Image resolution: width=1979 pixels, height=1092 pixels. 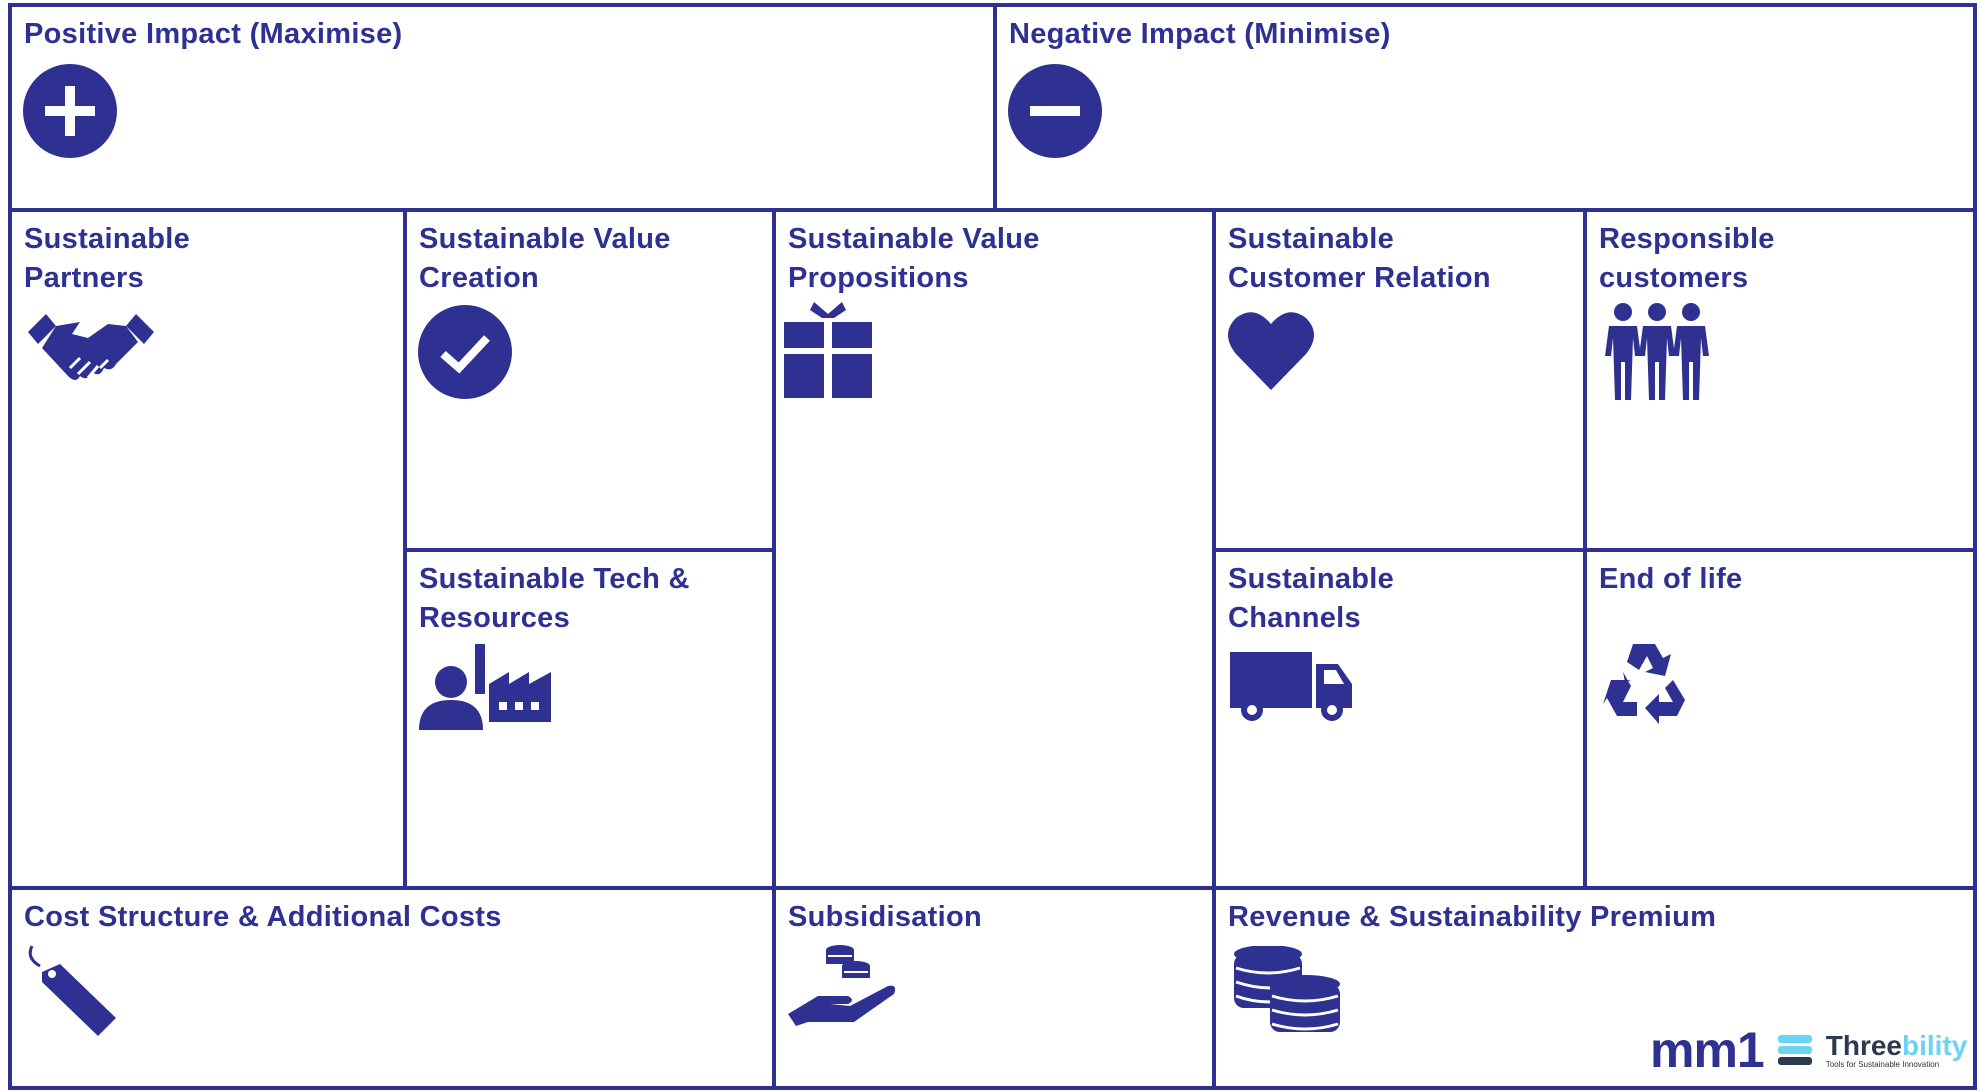 What do you see at coordinates (1271, 351) in the screenshot?
I see `heart-icon` at bounding box center [1271, 351].